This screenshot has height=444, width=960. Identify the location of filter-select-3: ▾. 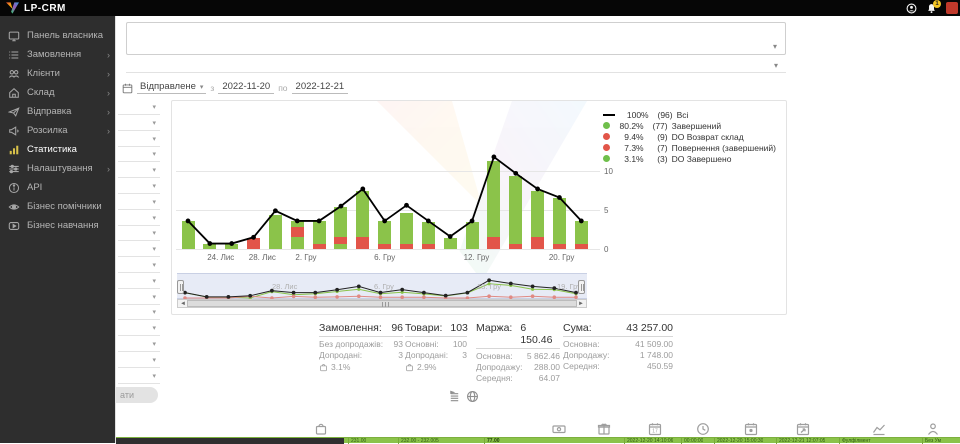
(139, 139).